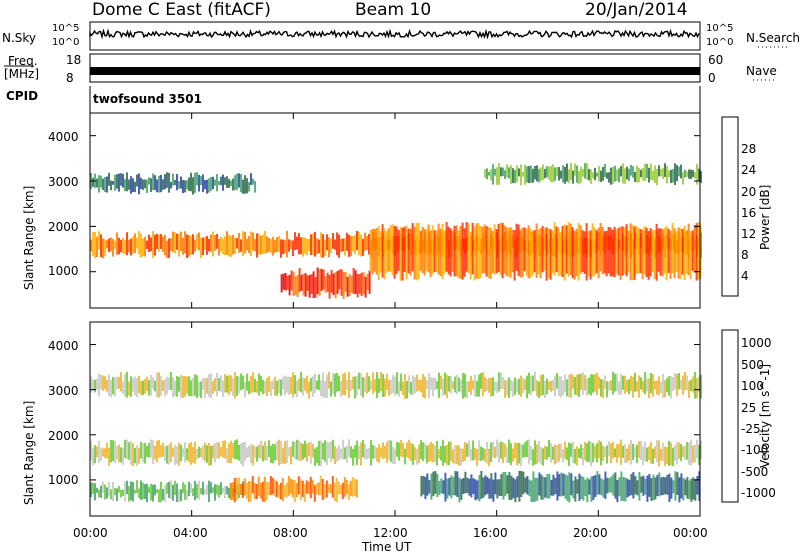 The height and width of the screenshot is (554, 800). Describe the element at coordinates (745, 276) in the screenshot. I see `power-cbar-tick: 4` at that location.